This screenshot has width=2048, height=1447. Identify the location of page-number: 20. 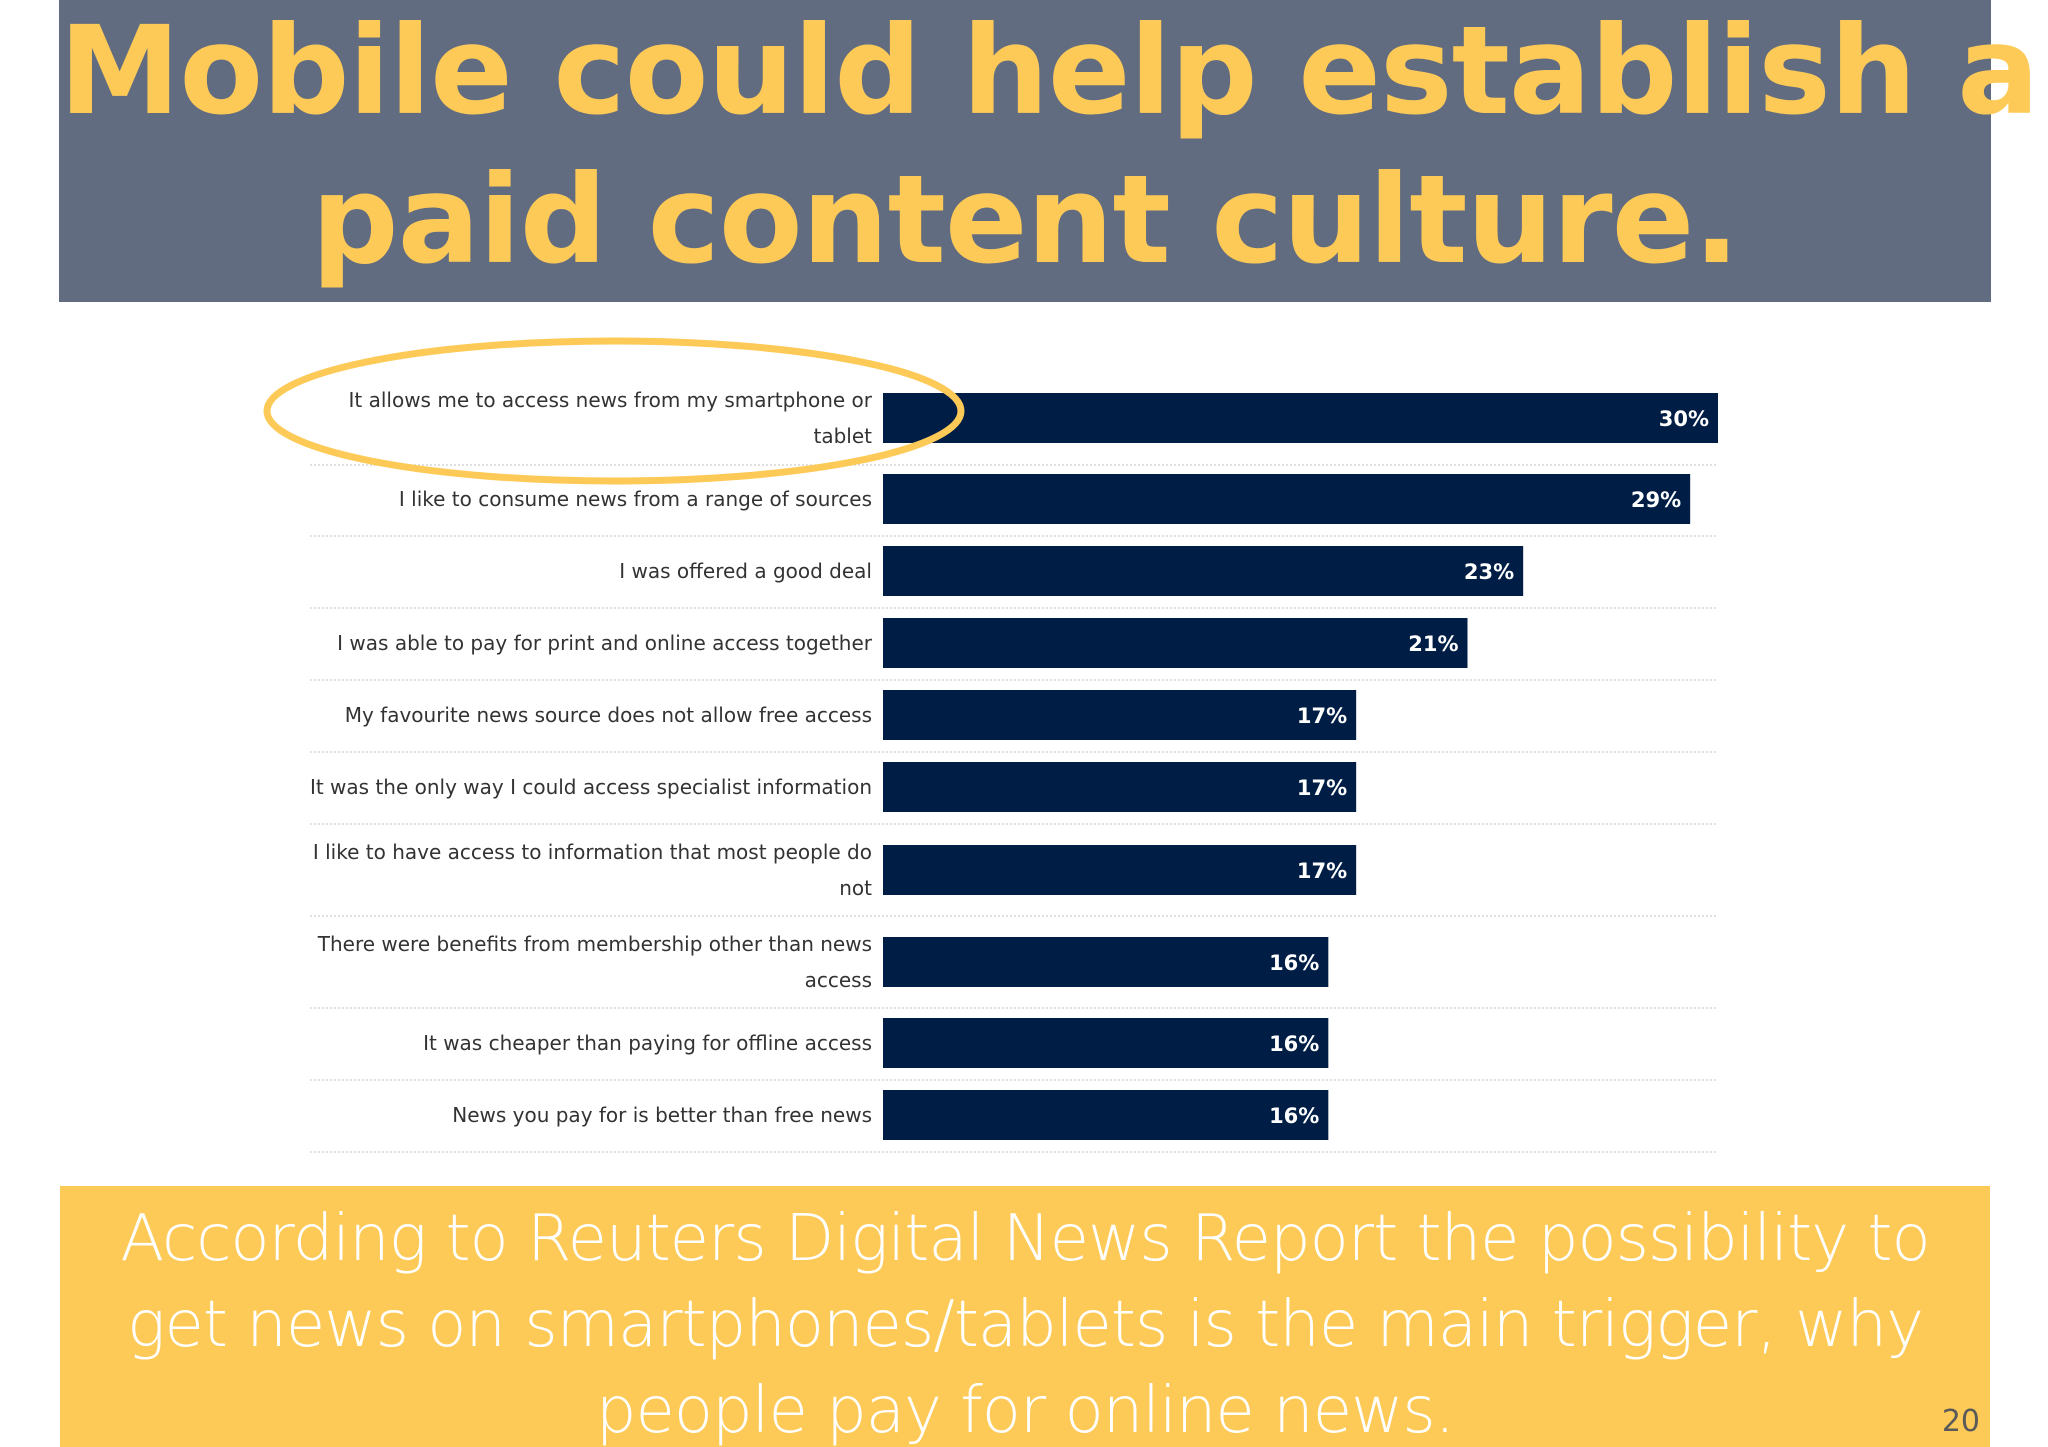
(1960, 1421).